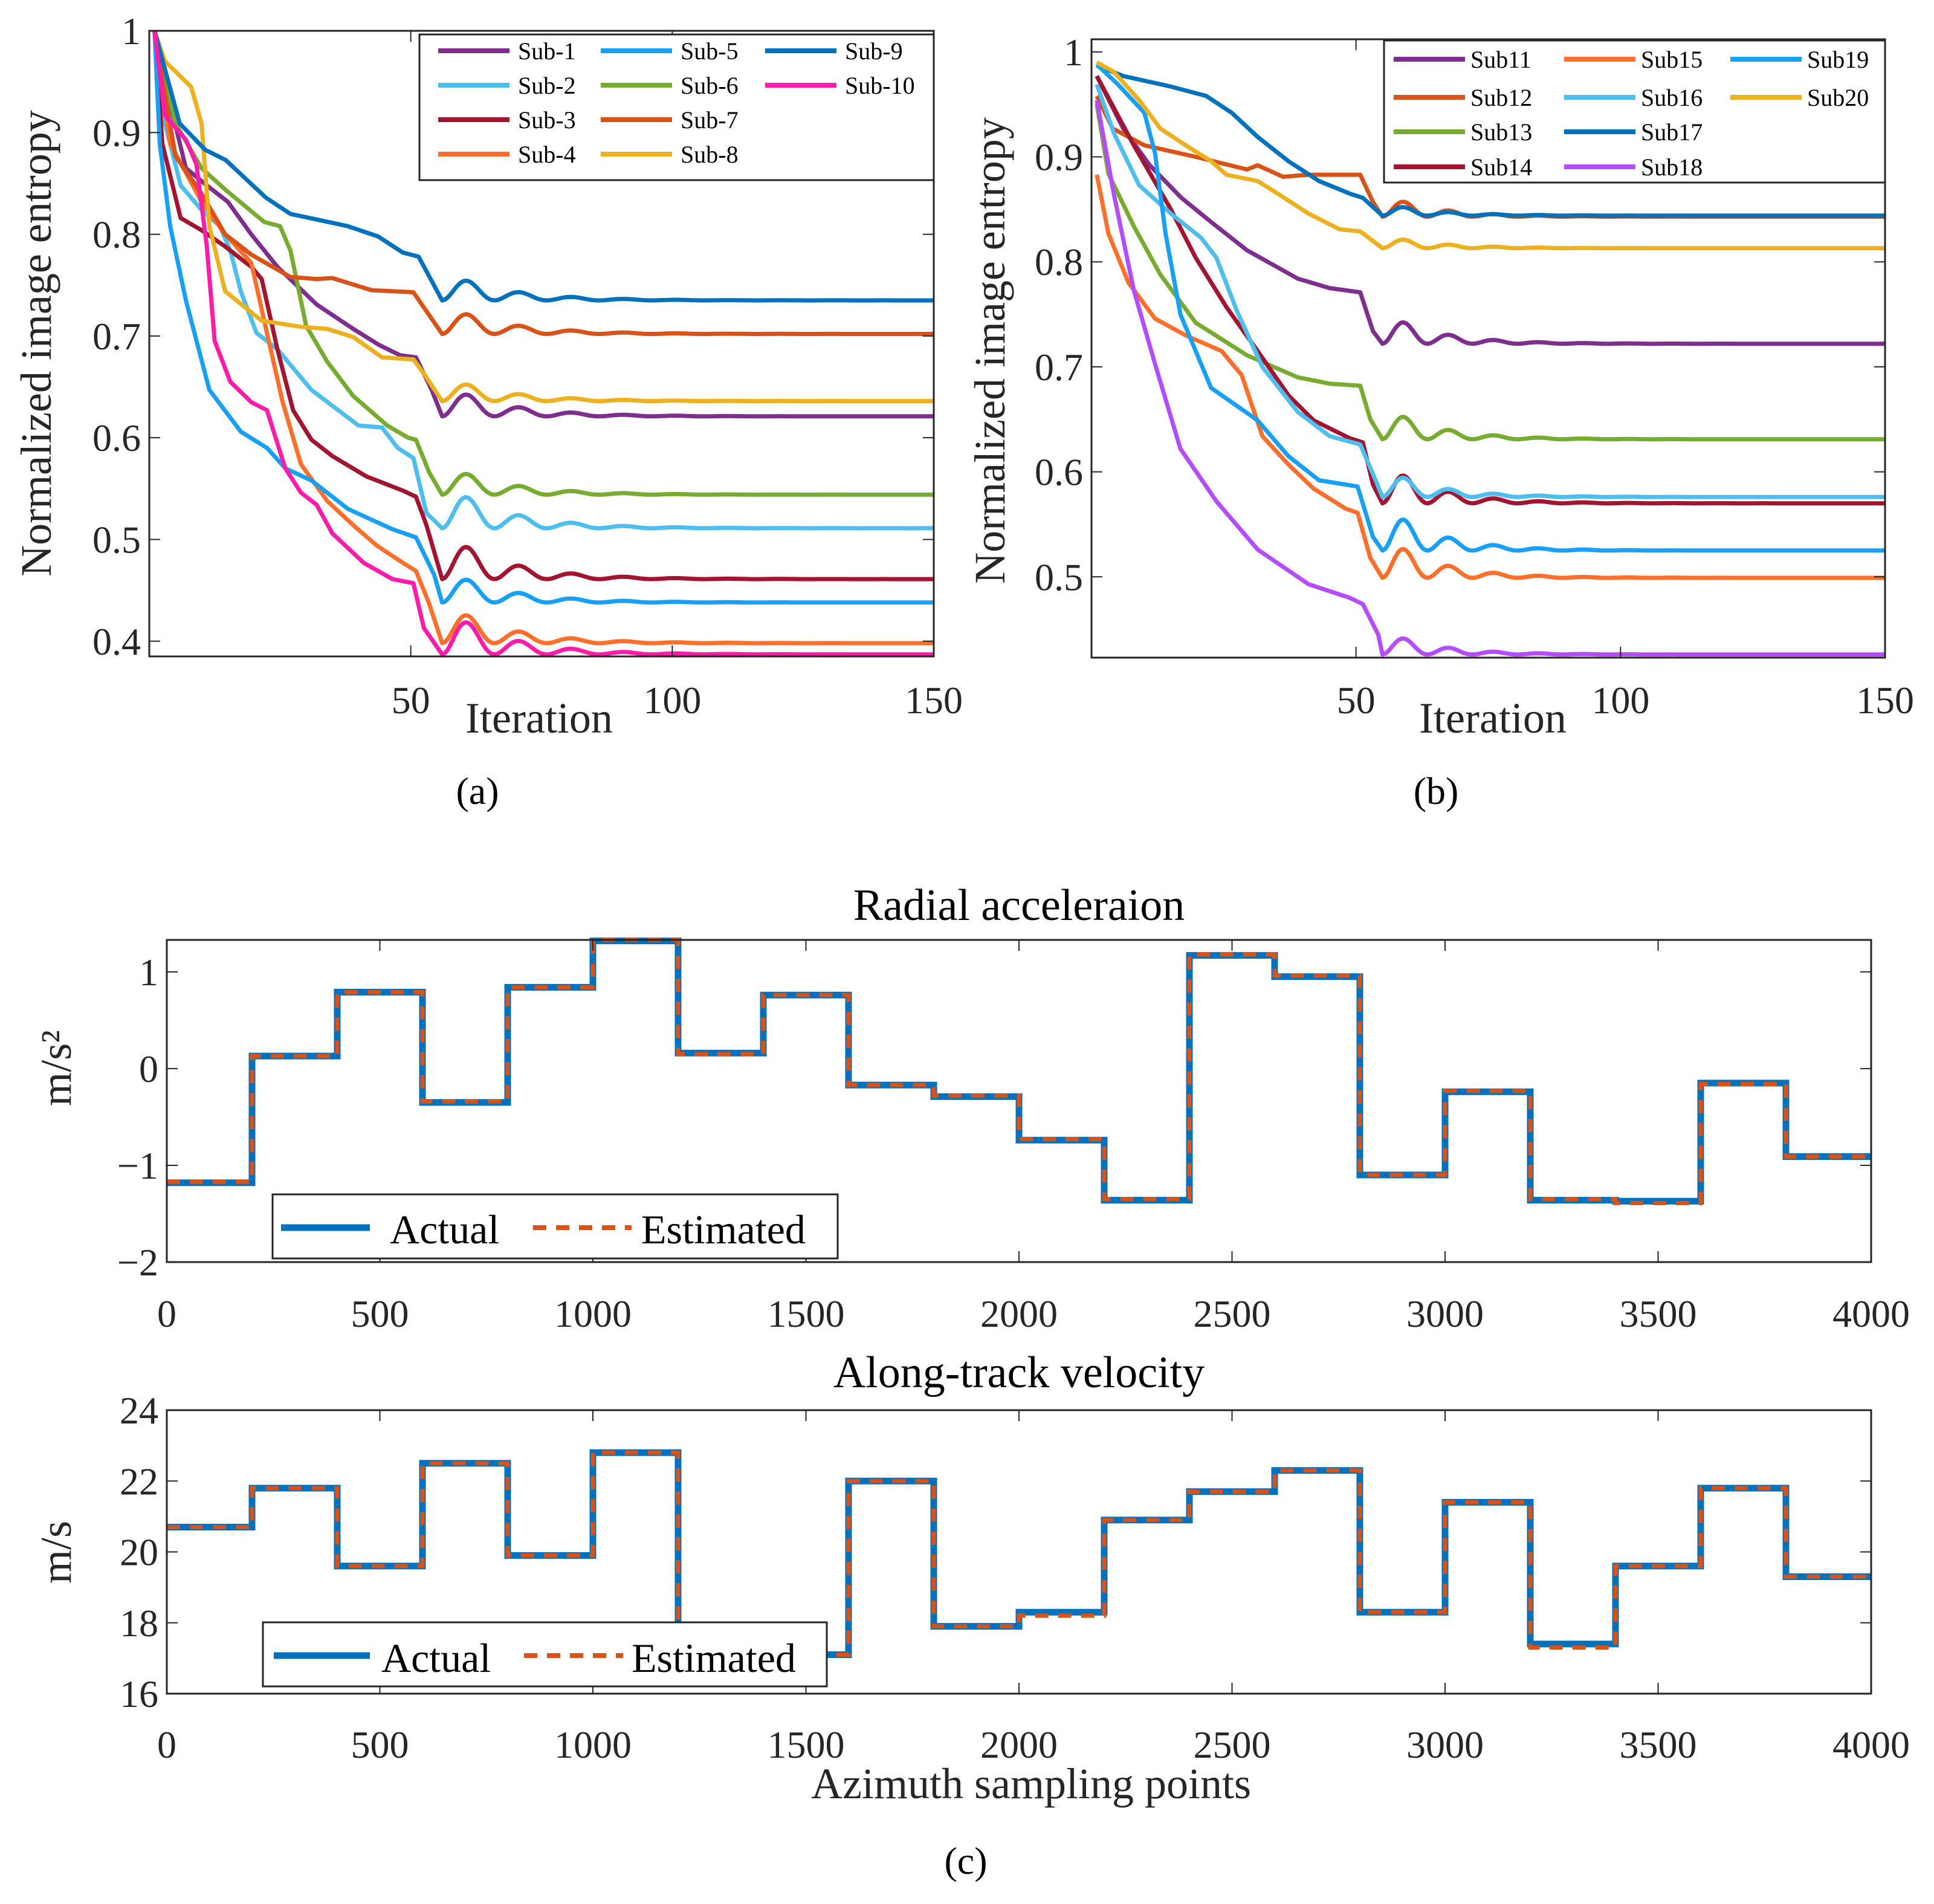 Image resolution: width=1934 pixels, height=1904 pixels. Describe the element at coordinates (1838, 97) in the screenshot. I see `legend-label: Sub20` at that location.